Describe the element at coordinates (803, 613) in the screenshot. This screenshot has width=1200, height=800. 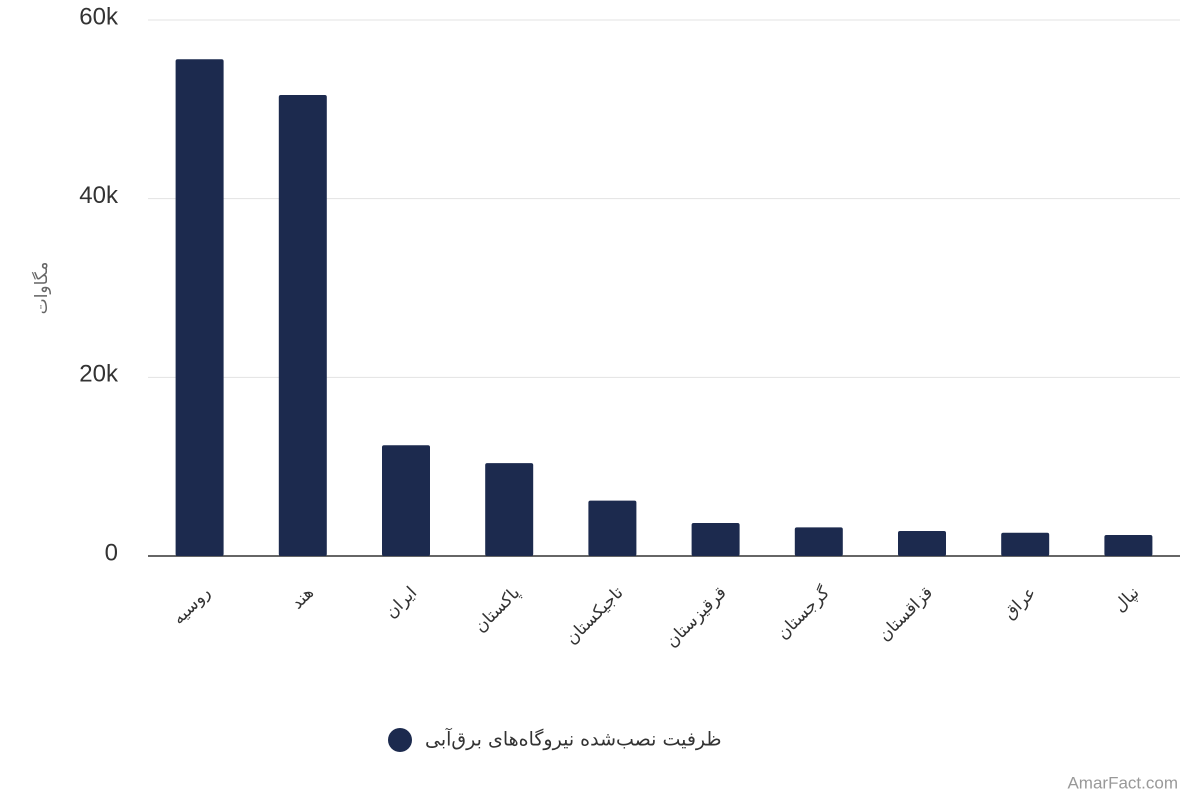
I see `x-tick-label: گرجستان` at that location.